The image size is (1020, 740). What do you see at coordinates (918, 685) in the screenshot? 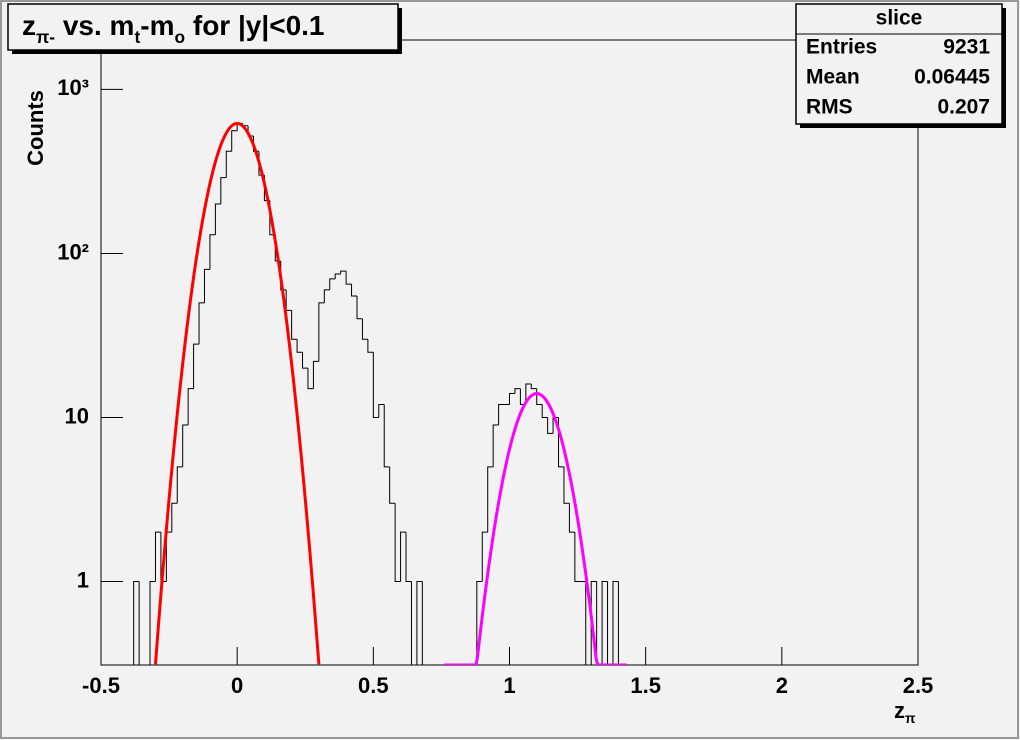
I see `x-tick-label: 2.5` at bounding box center [918, 685].